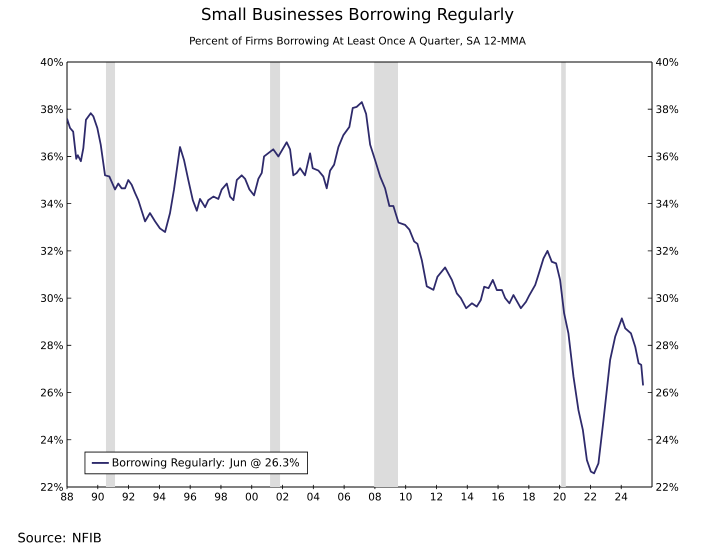  What do you see at coordinates (667, 250) in the screenshot?
I see `y2-tick-label: 32%` at bounding box center [667, 250].